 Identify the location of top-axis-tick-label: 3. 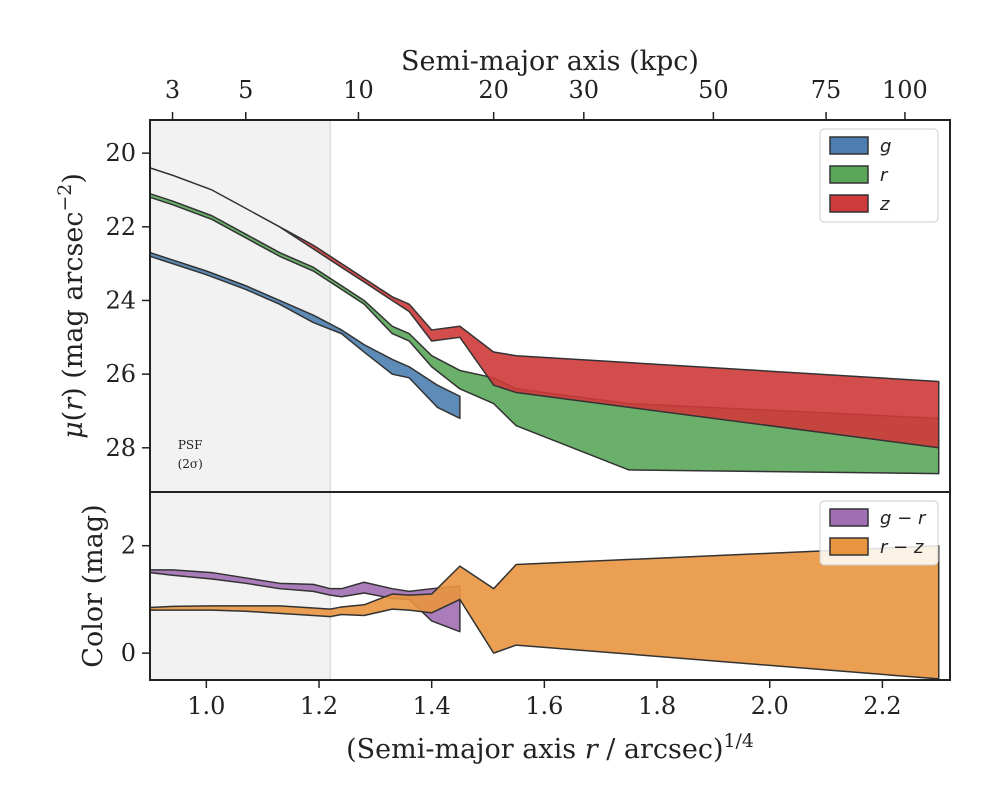
(172, 90).